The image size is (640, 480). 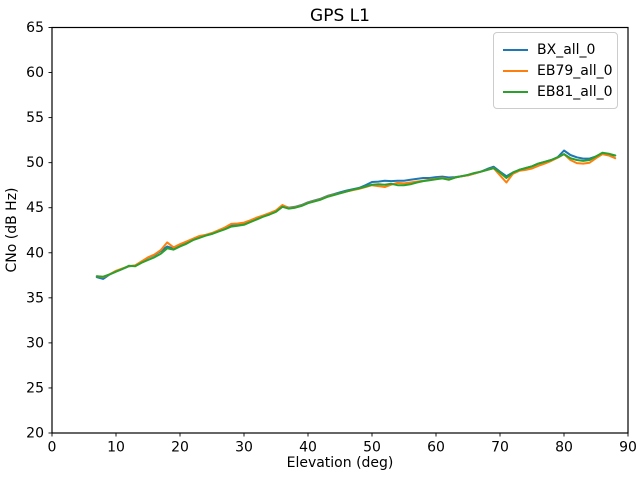 What do you see at coordinates (52, 448) in the screenshot?
I see `svg-text: 0` at bounding box center [52, 448].